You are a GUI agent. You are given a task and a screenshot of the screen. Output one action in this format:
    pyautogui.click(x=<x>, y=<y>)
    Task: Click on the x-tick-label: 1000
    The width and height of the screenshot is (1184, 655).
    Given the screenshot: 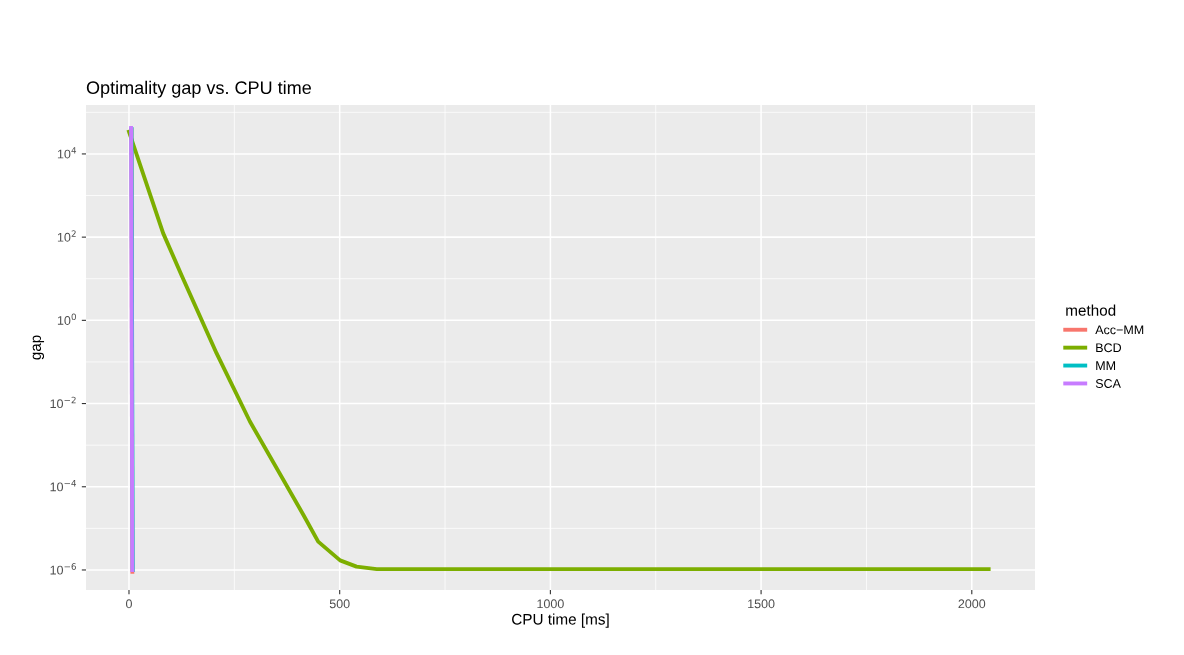 What is the action you would take?
    pyautogui.click(x=550, y=604)
    